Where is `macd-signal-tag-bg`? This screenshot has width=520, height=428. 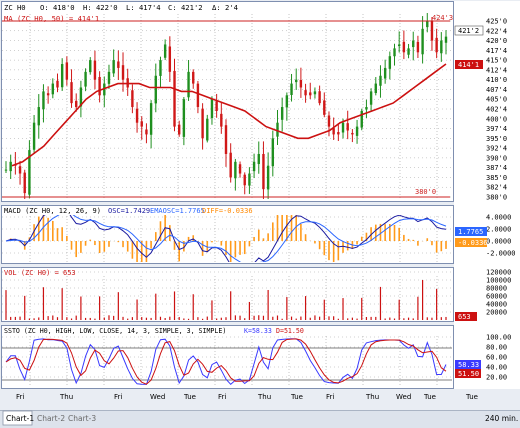 macd-signal-tag-bg is located at coordinates (471, 231).